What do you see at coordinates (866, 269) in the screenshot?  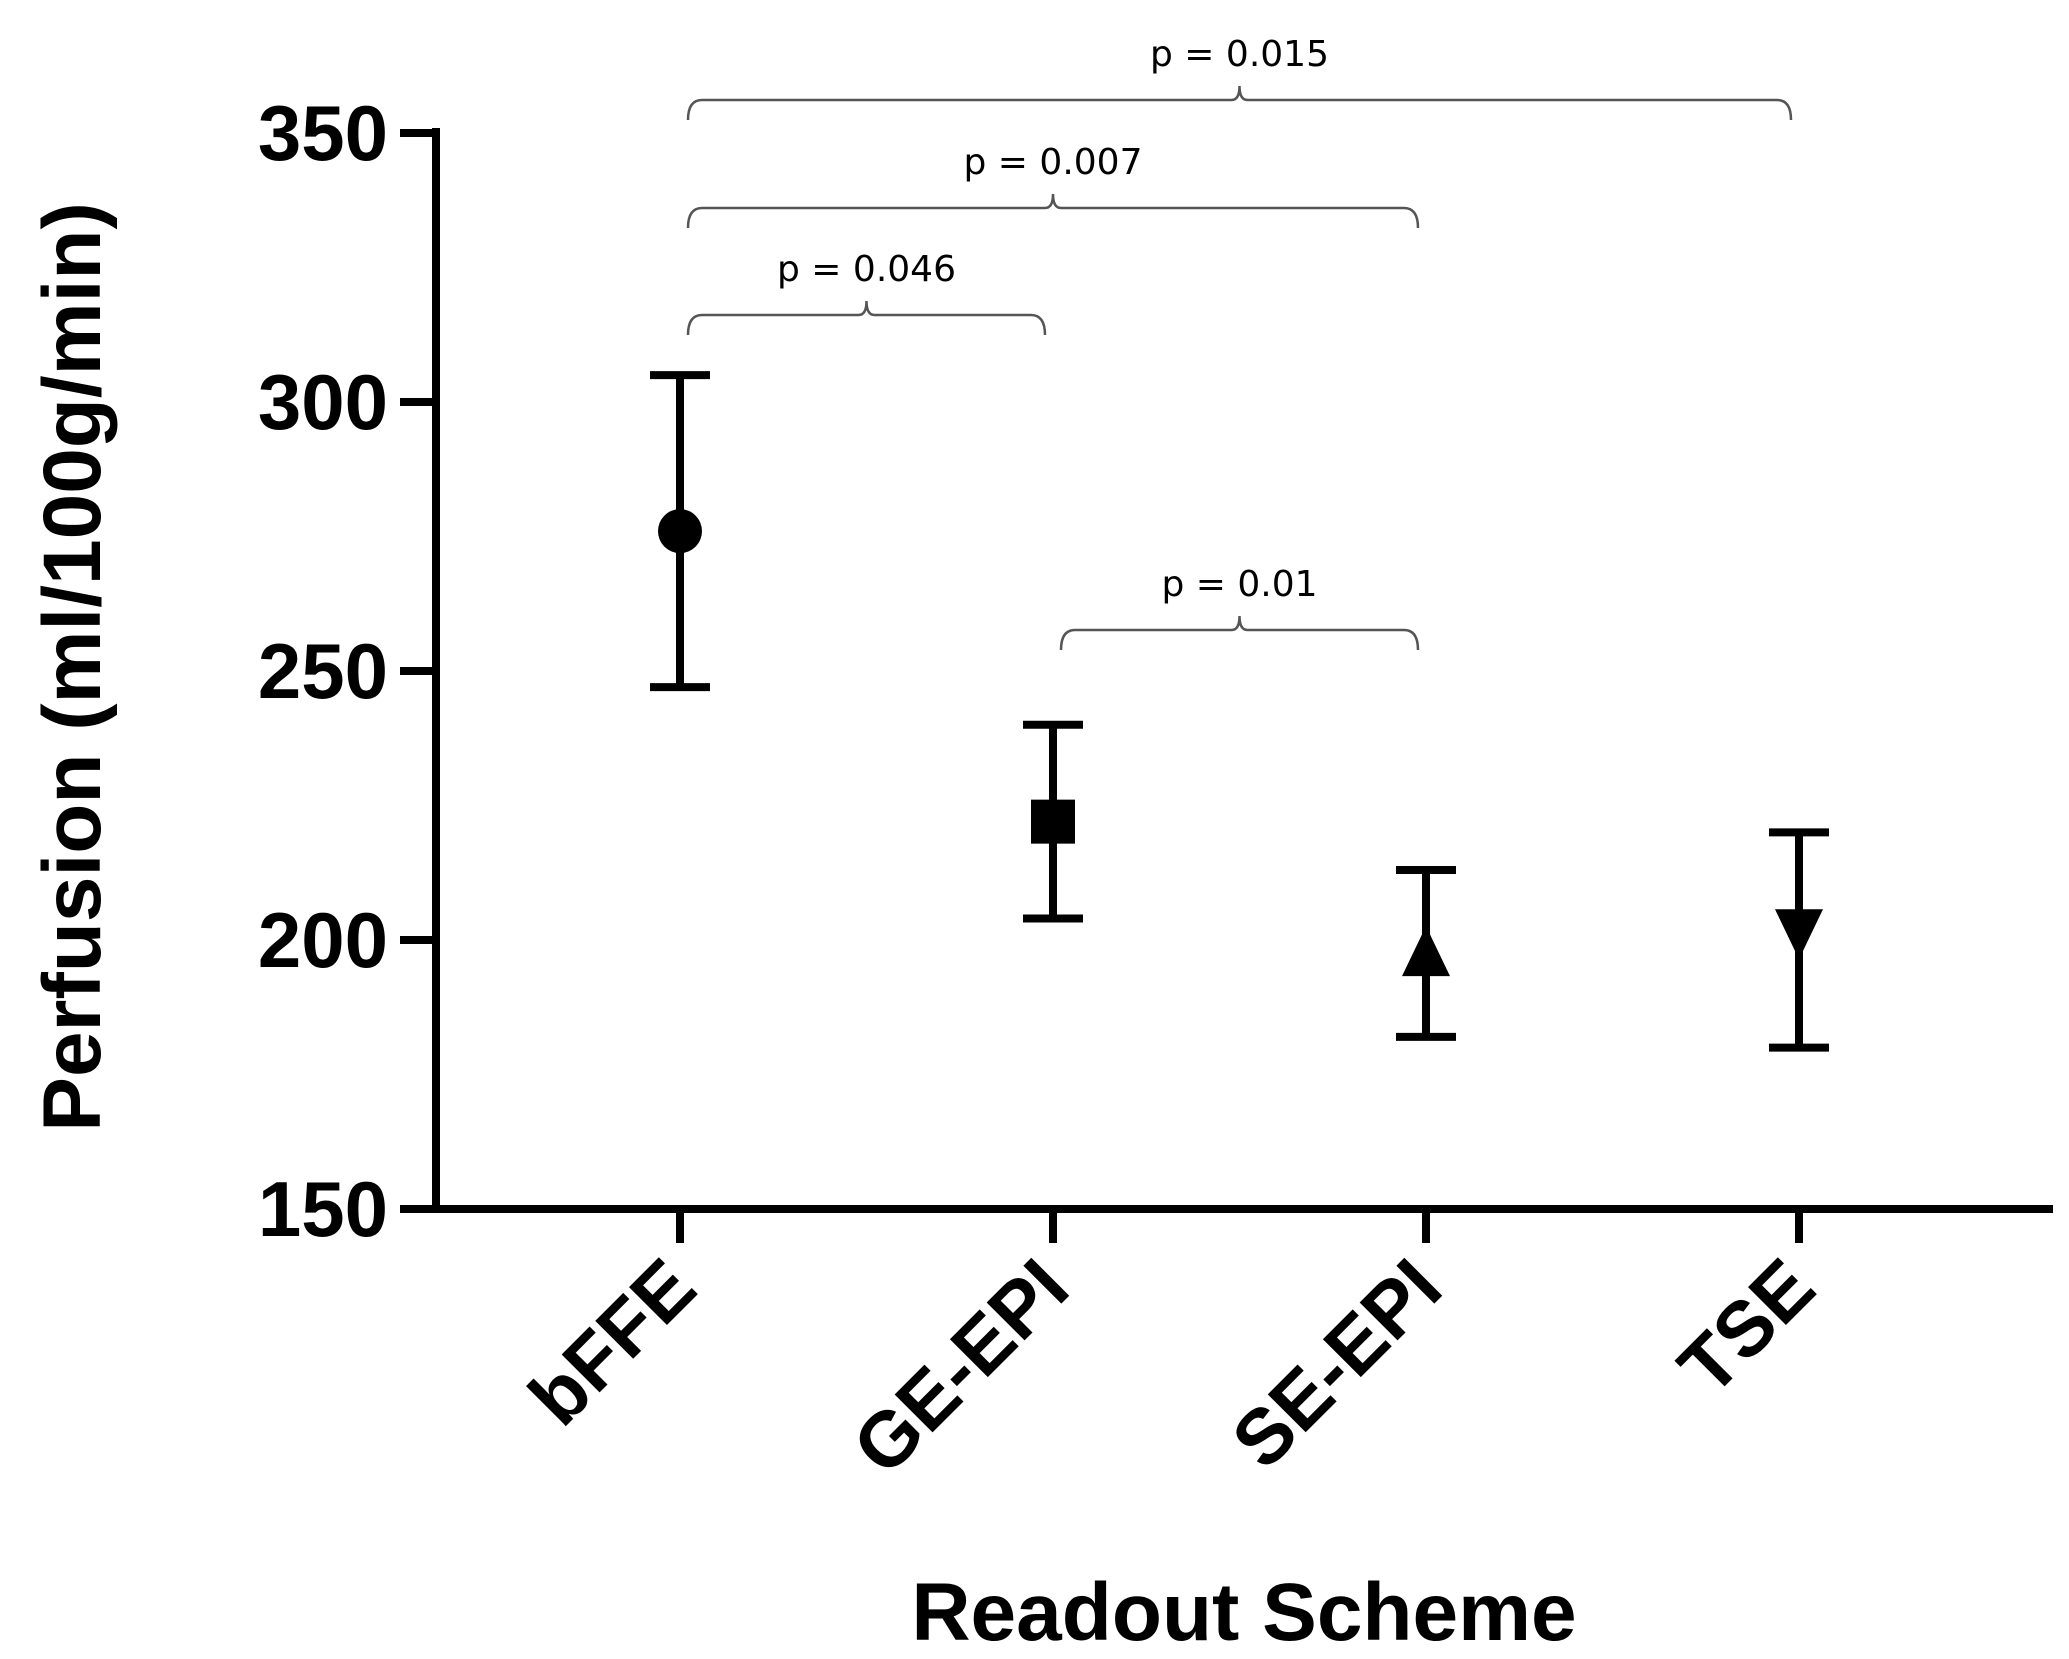 I see `p-value-label: p = 0.046` at bounding box center [866, 269].